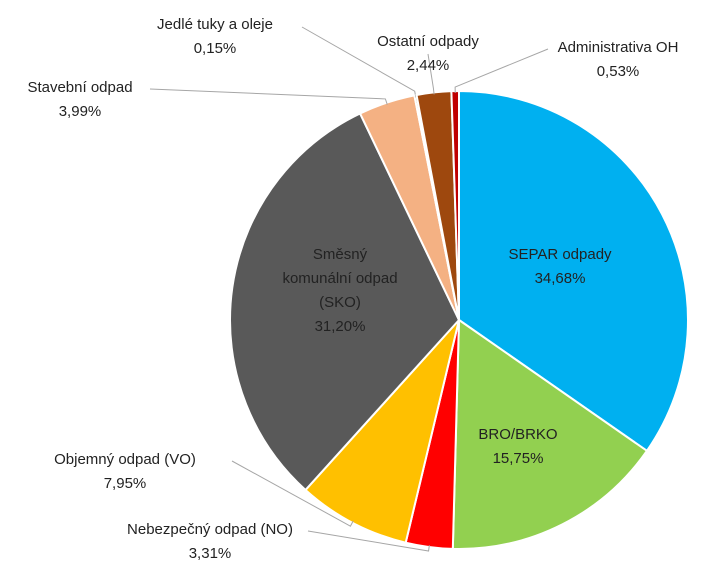 This screenshot has height=565, width=712. What do you see at coordinates (210, 529) in the screenshot?
I see `category-label: Nebezpečný odpad (NO)` at bounding box center [210, 529].